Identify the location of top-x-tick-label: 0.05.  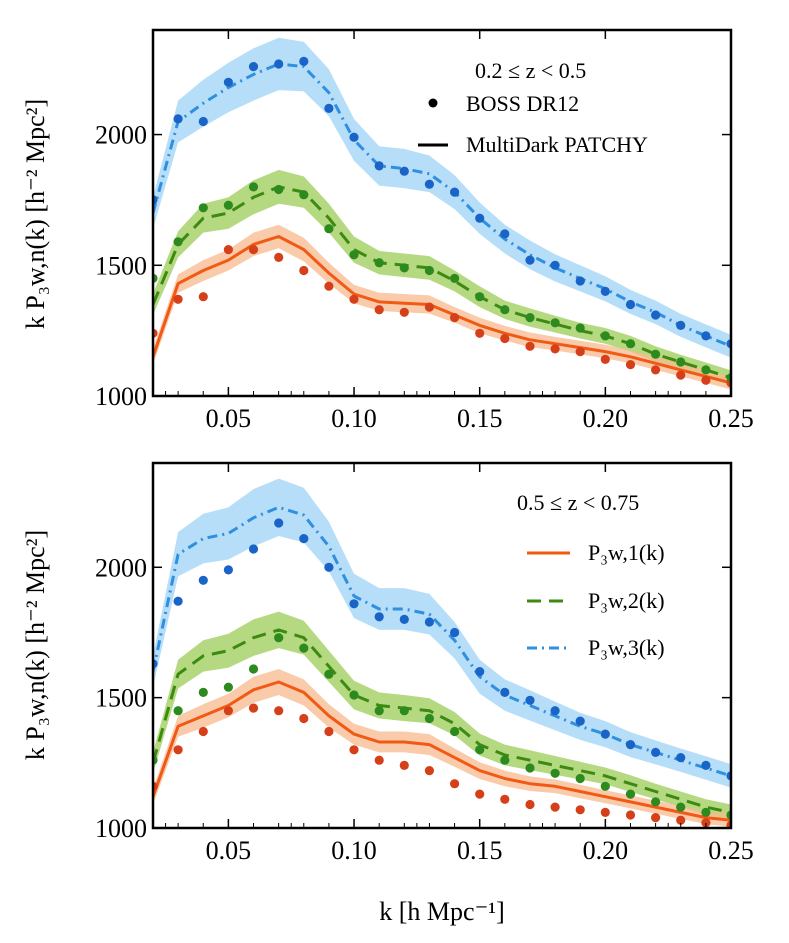
(229, 418).